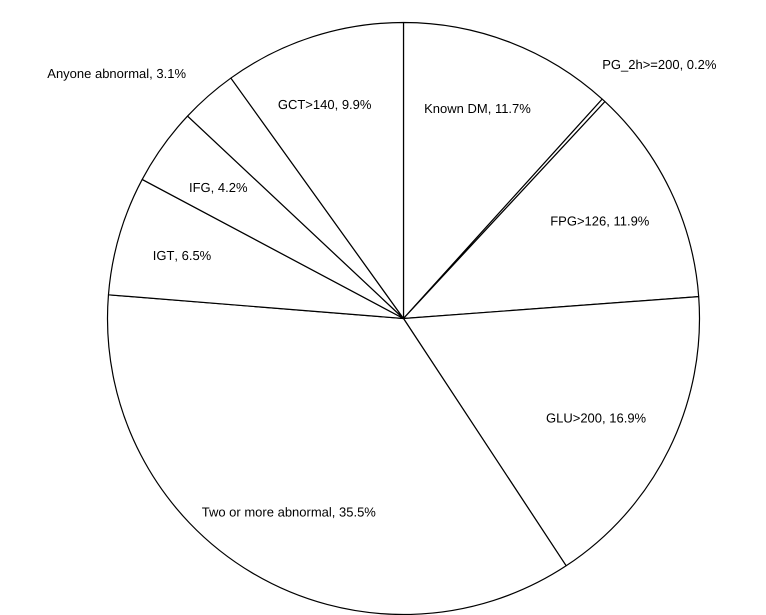  Describe the element at coordinates (163, 255) in the screenshot. I see `slice-label: IGT` at that location.